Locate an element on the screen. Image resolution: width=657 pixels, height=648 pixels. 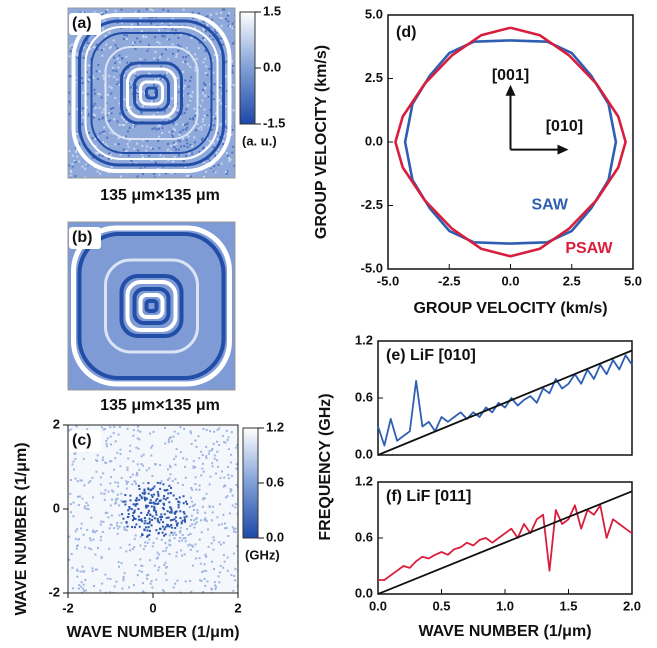
x-tick-label: 2.5 is located at coordinates (572, 280).